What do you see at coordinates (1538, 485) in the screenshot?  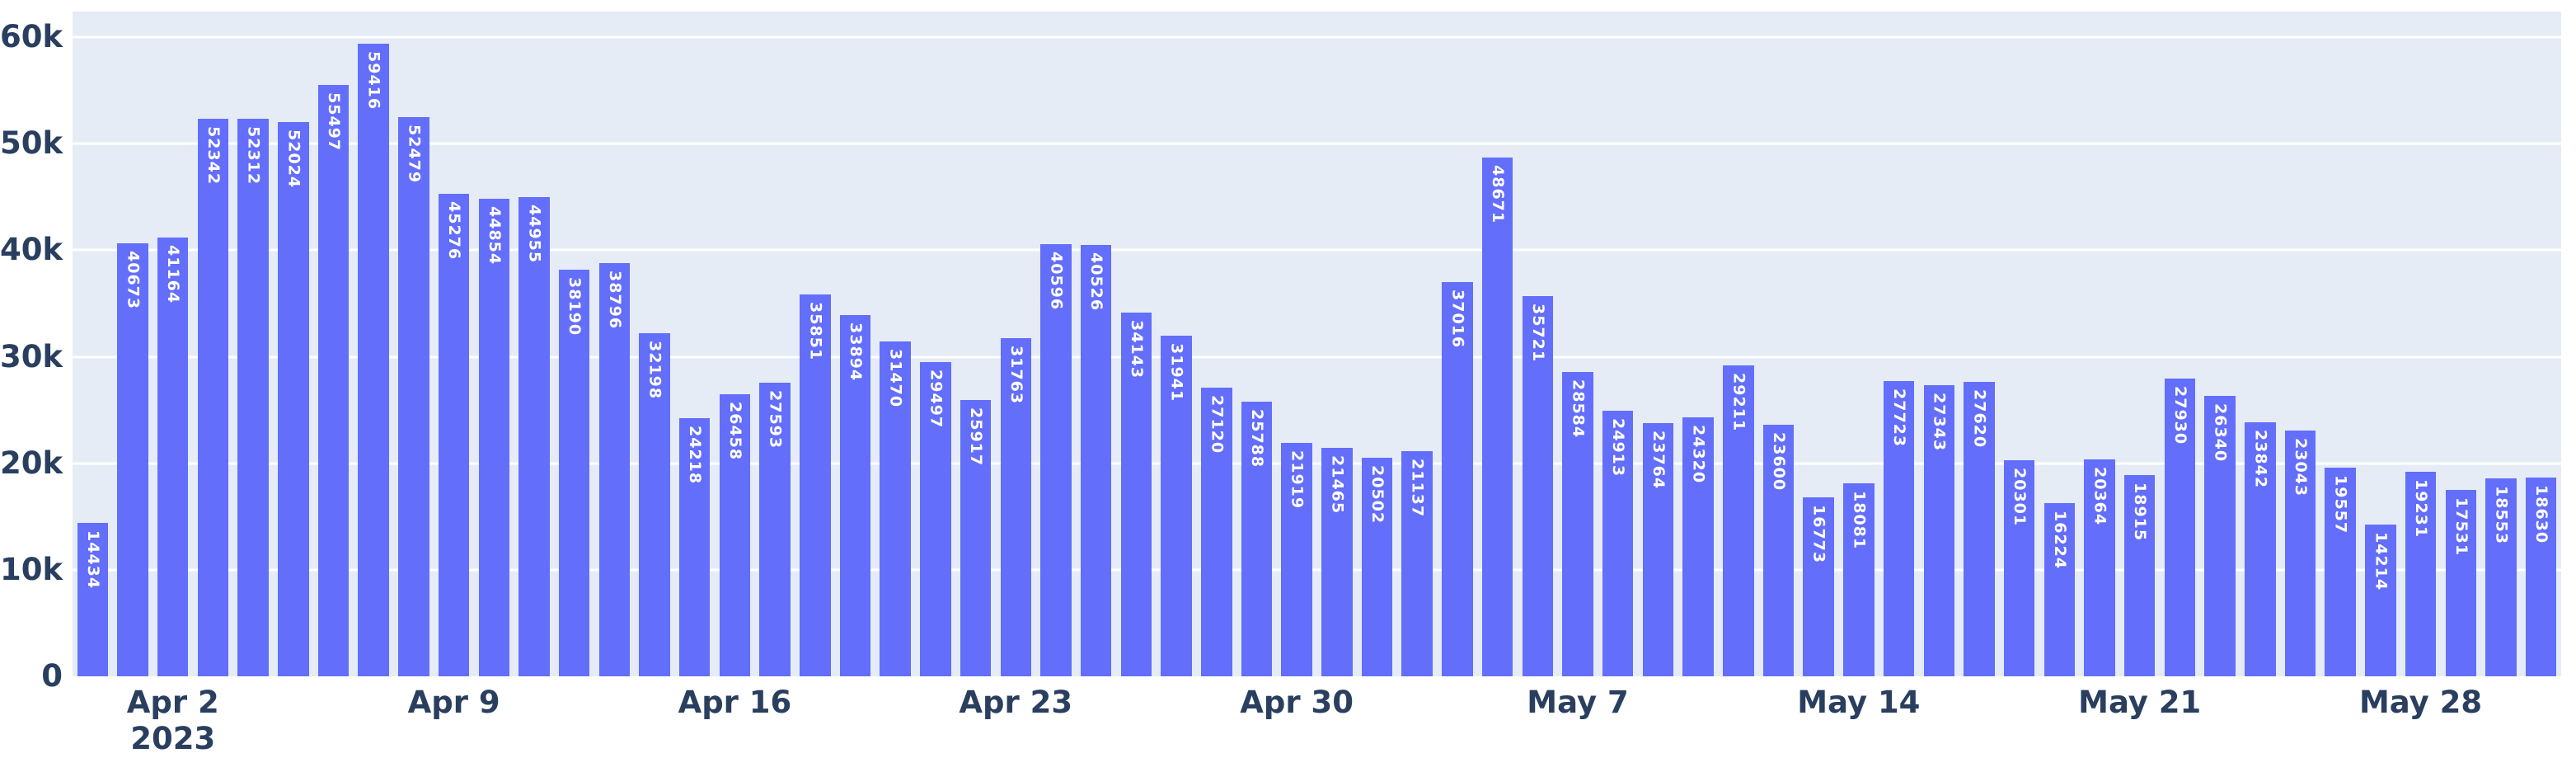 I see `bar: 35721` at bounding box center [1538, 485].